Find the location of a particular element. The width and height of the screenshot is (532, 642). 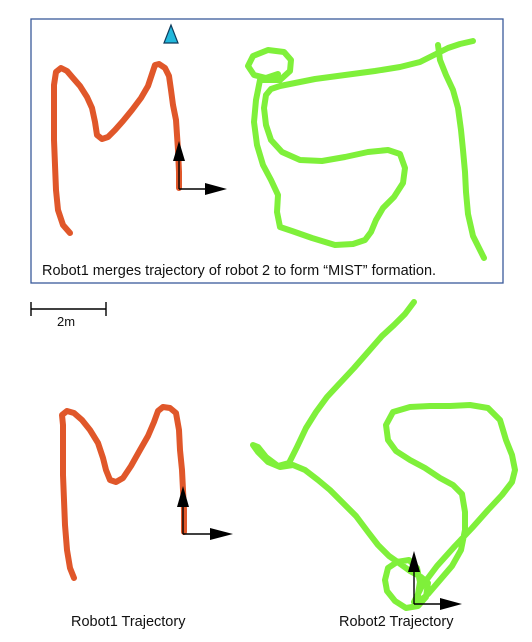

top-robot1-trajectory is located at coordinates (116, 148).